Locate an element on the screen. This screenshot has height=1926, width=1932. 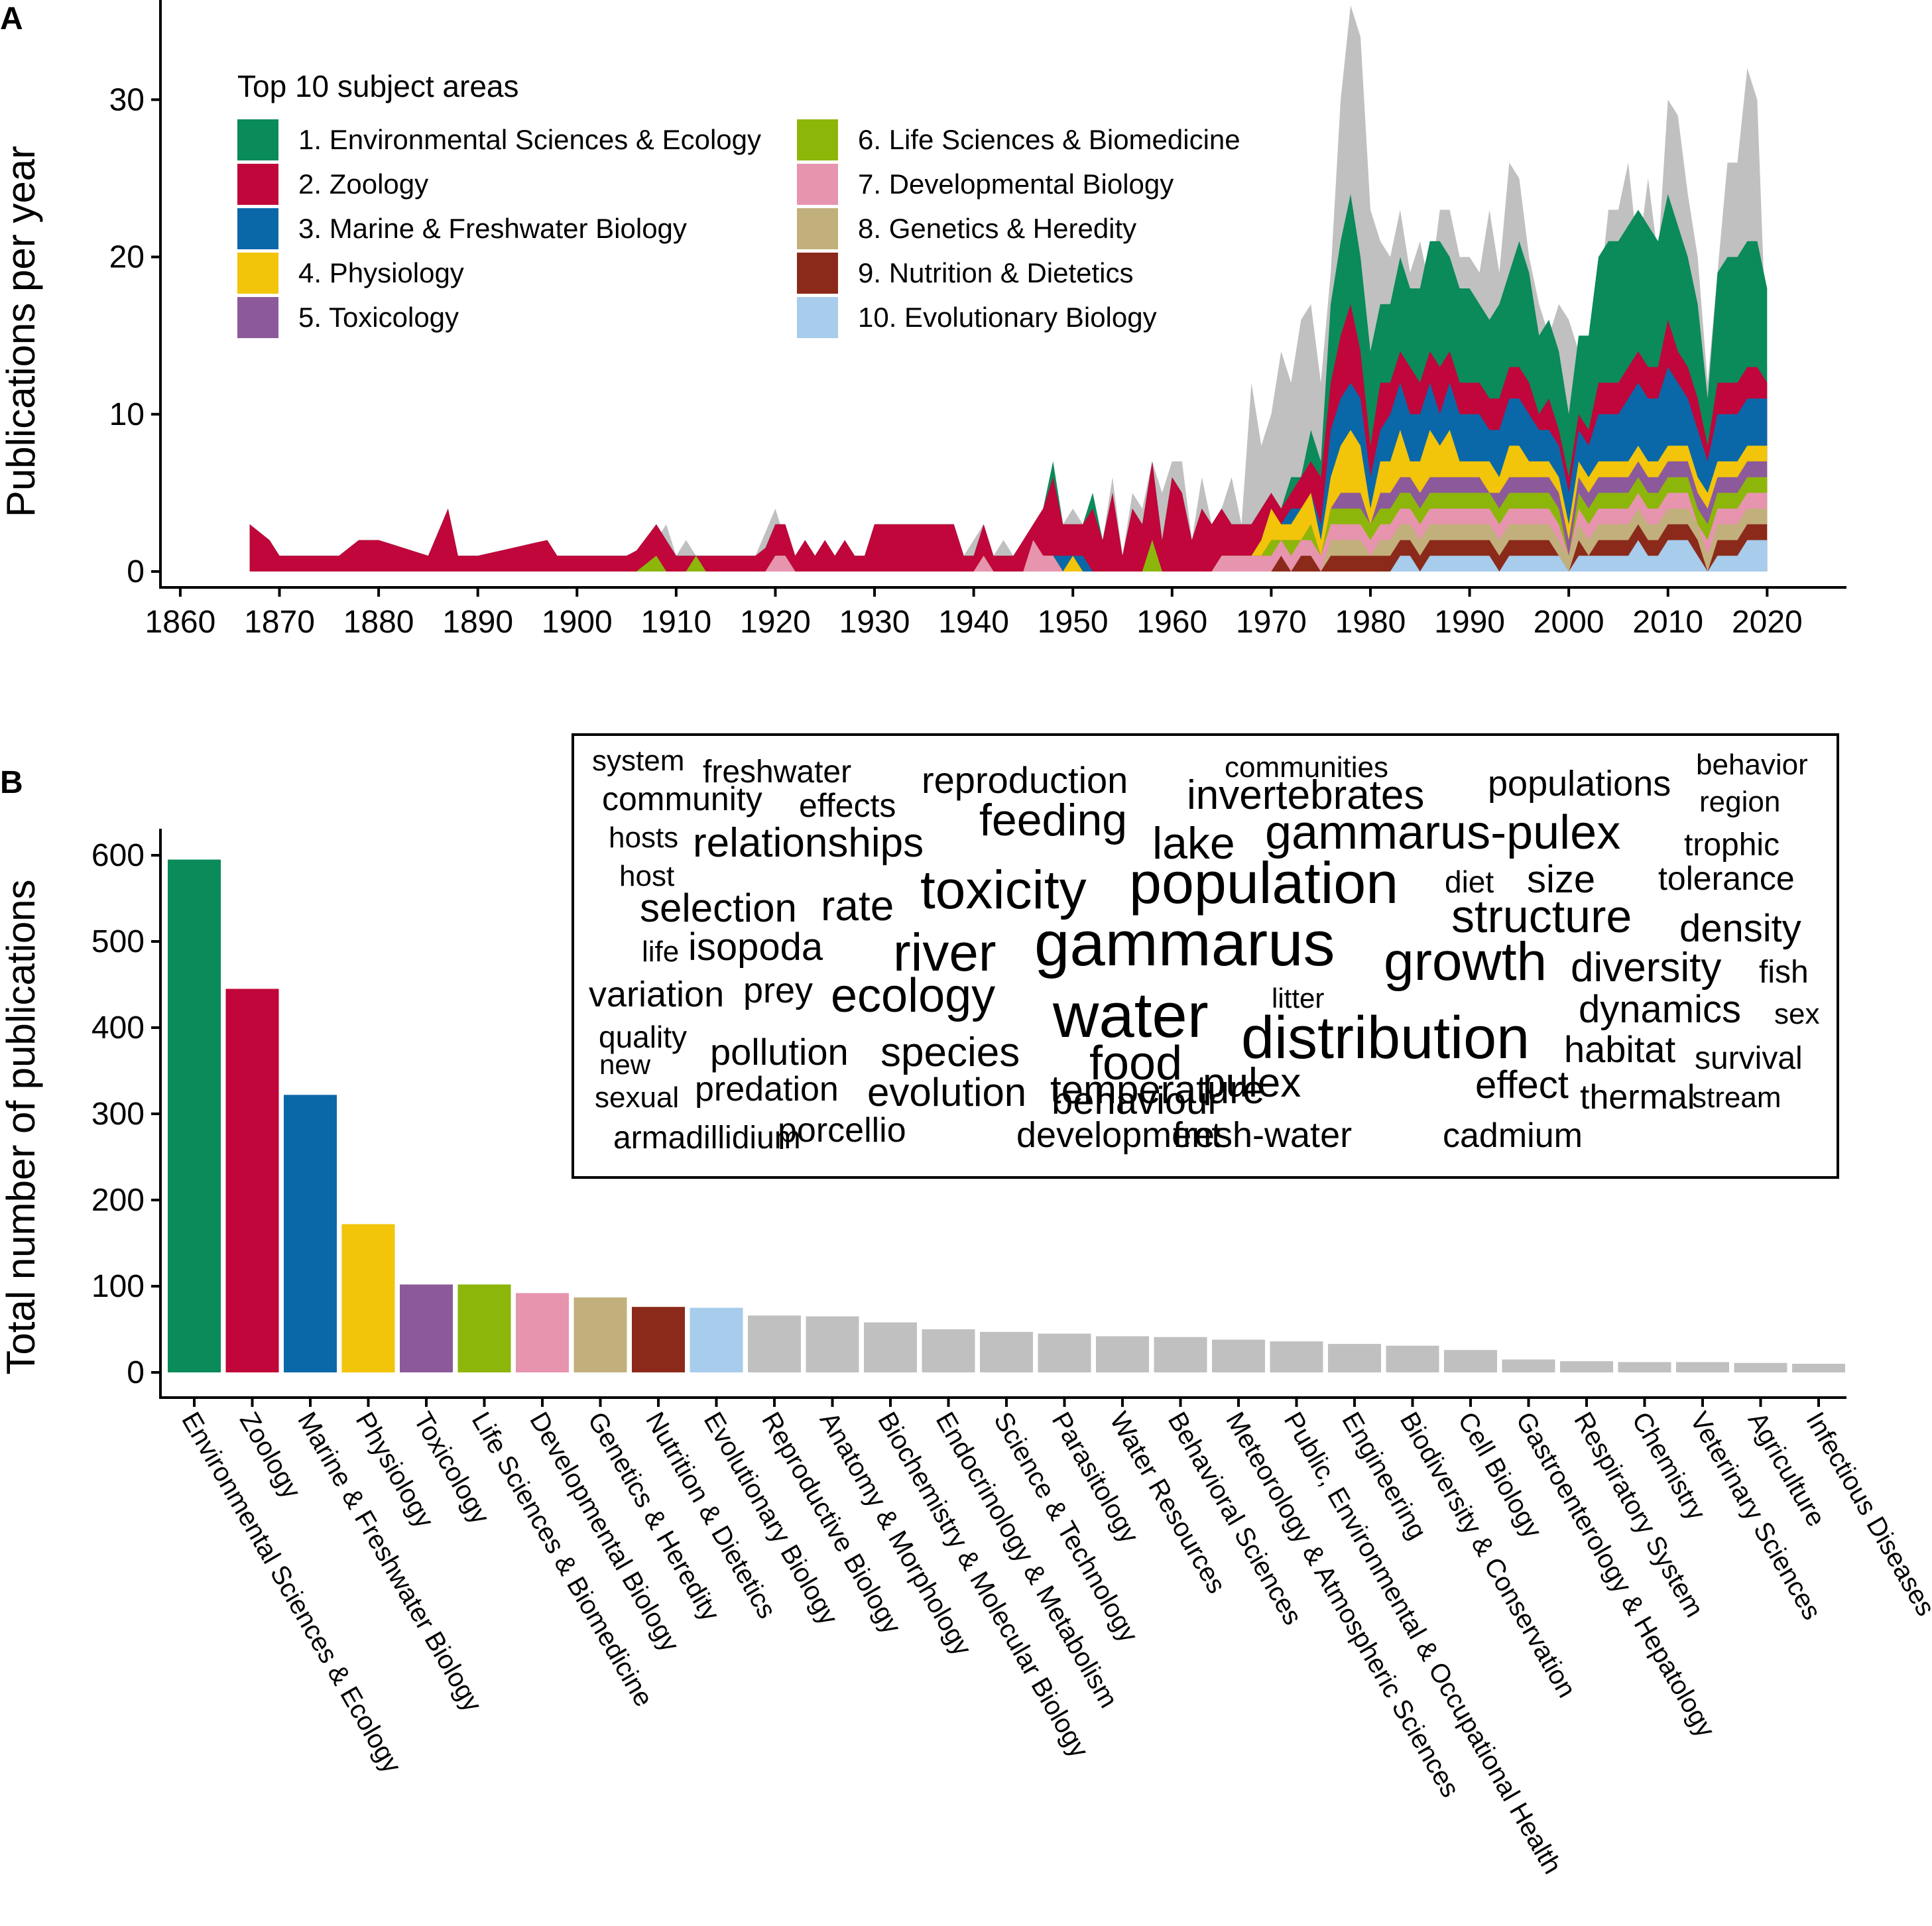
bar-evolutionary-biology is located at coordinates (716, 1339).